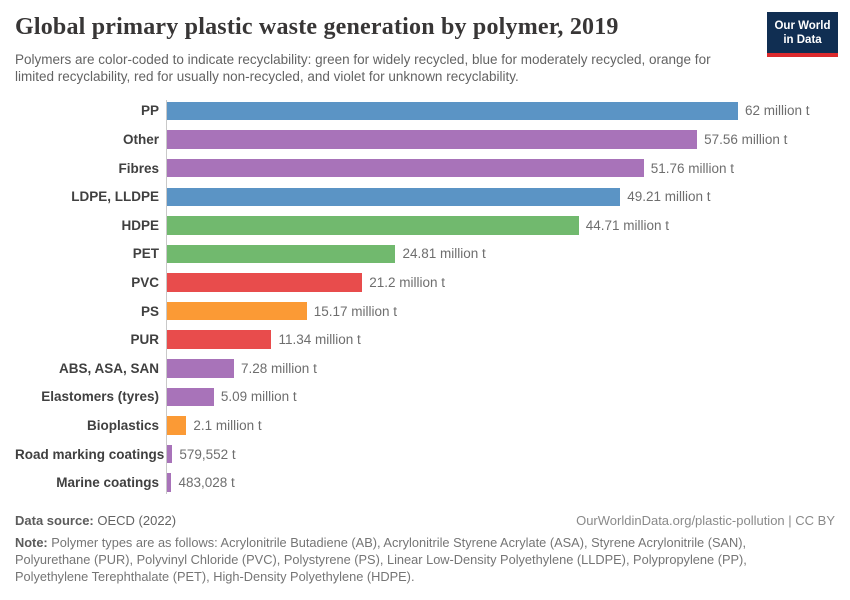  I want to click on bar-track: 11.34 million t, so click(500, 339).